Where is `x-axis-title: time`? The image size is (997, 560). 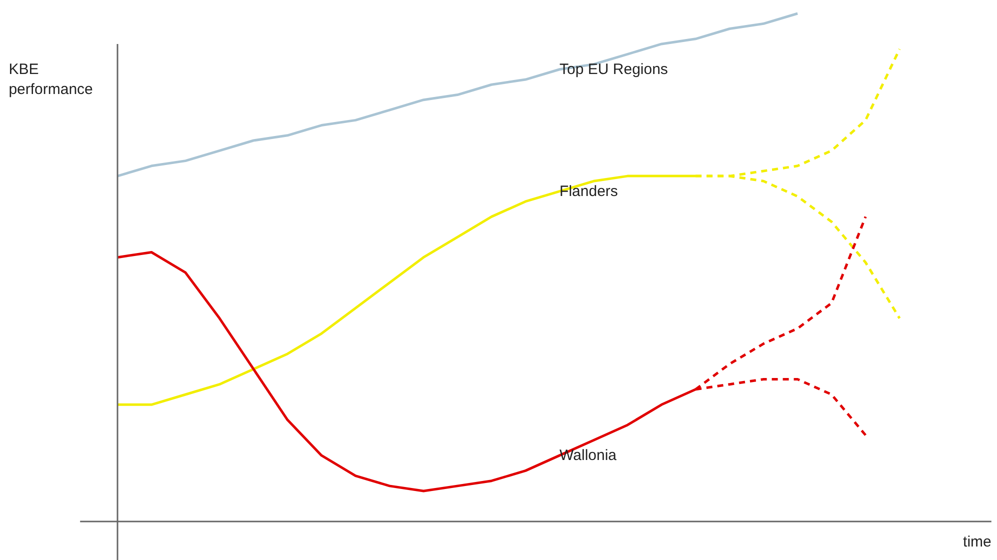 x-axis-title: time is located at coordinates (977, 541).